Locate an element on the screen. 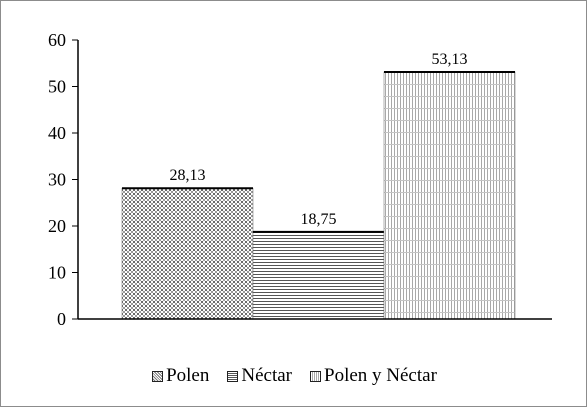 Image resolution: width=587 pixels, height=407 pixels. data-label: 28,13 is located at coordinates (188, 175).